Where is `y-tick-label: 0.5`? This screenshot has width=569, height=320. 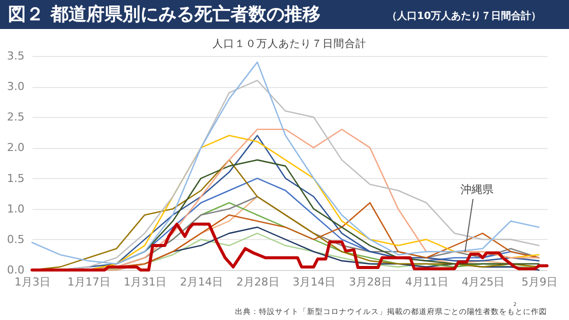
y-tick-label: 0.5 is located at coordinates (15, 239).